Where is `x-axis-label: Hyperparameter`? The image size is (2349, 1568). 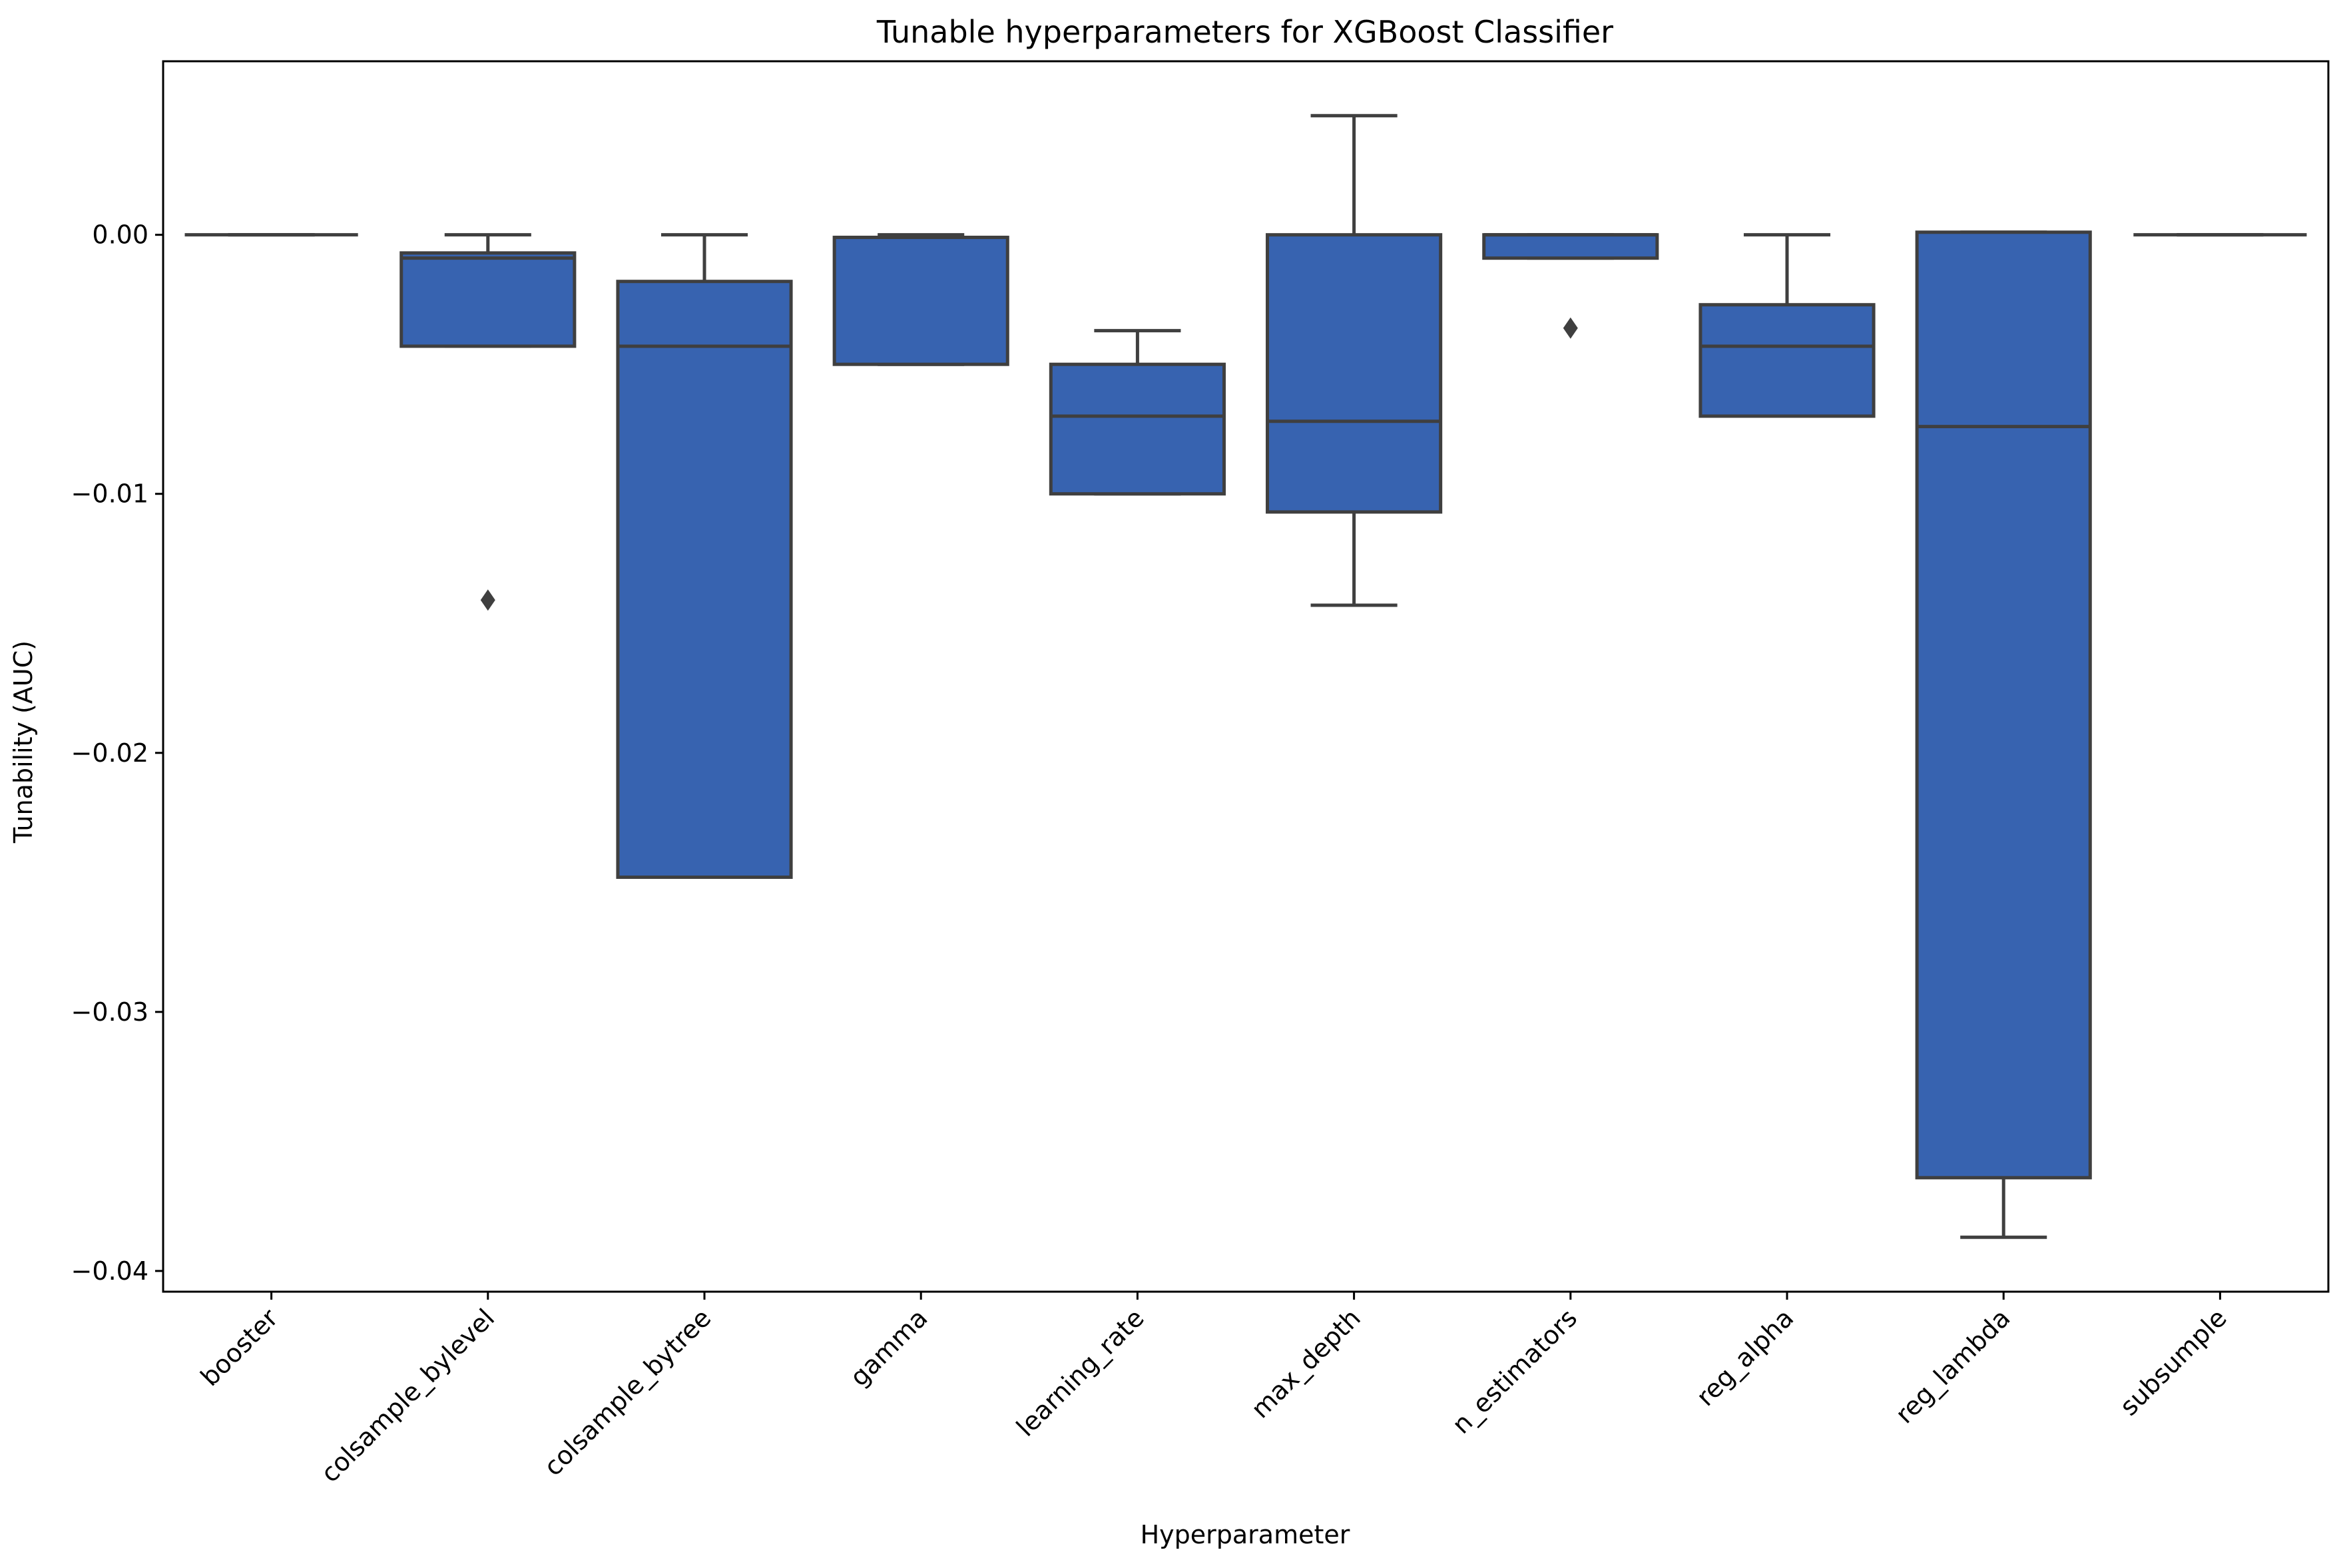 x-axis-label: Hyperparameter is located at coordinates (1246, 1534).